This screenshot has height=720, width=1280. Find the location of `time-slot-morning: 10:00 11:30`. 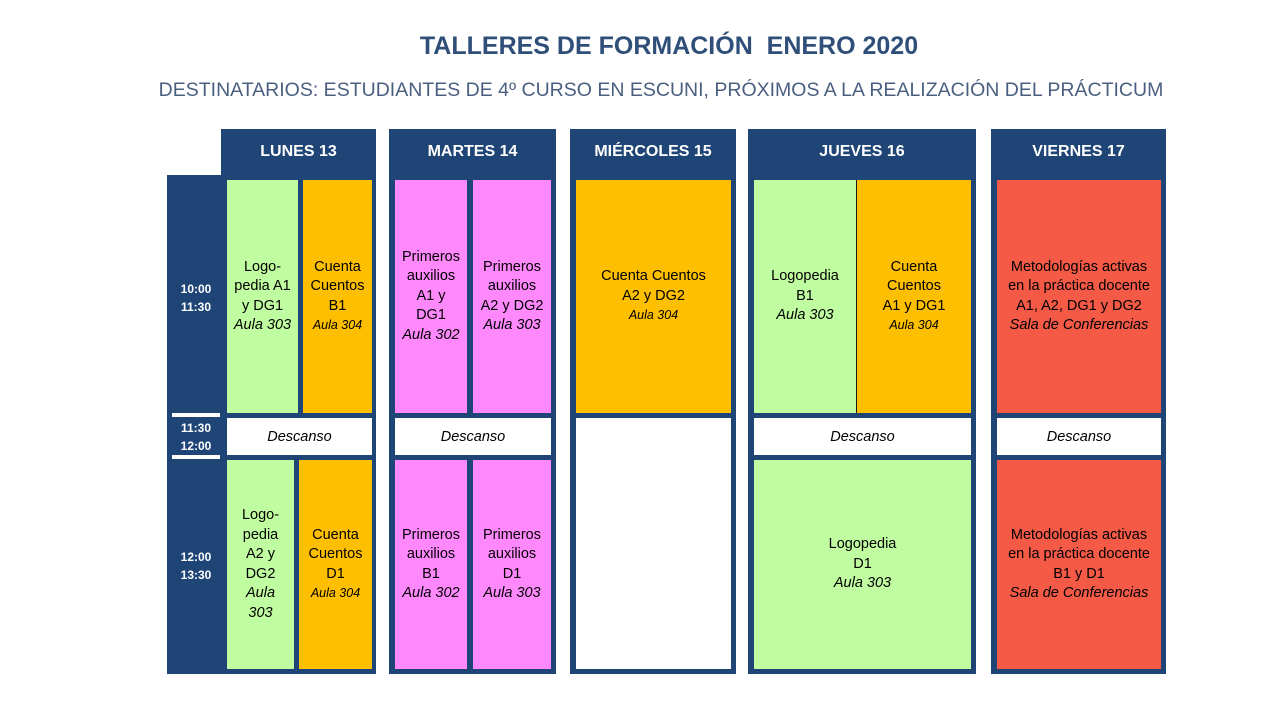

time-slot-morning: 10:00 11:30 is located at coordinates (196, 298).